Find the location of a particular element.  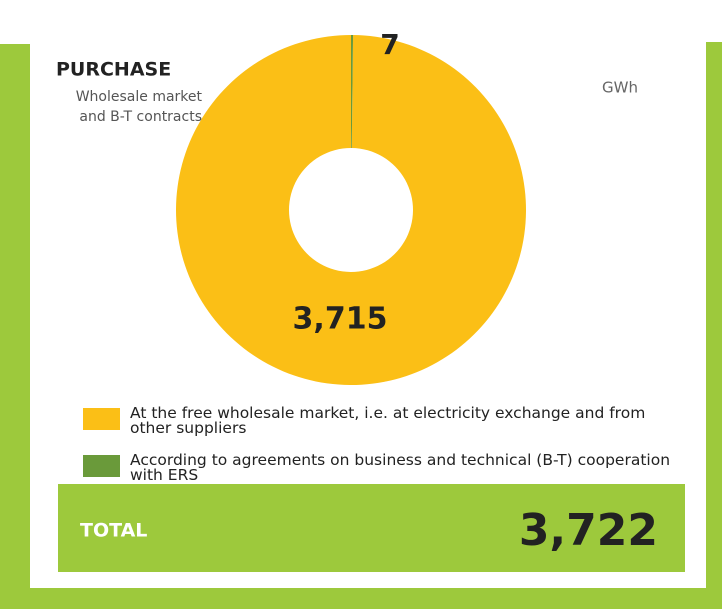

donut-slice is located at coordinates (352, 92).